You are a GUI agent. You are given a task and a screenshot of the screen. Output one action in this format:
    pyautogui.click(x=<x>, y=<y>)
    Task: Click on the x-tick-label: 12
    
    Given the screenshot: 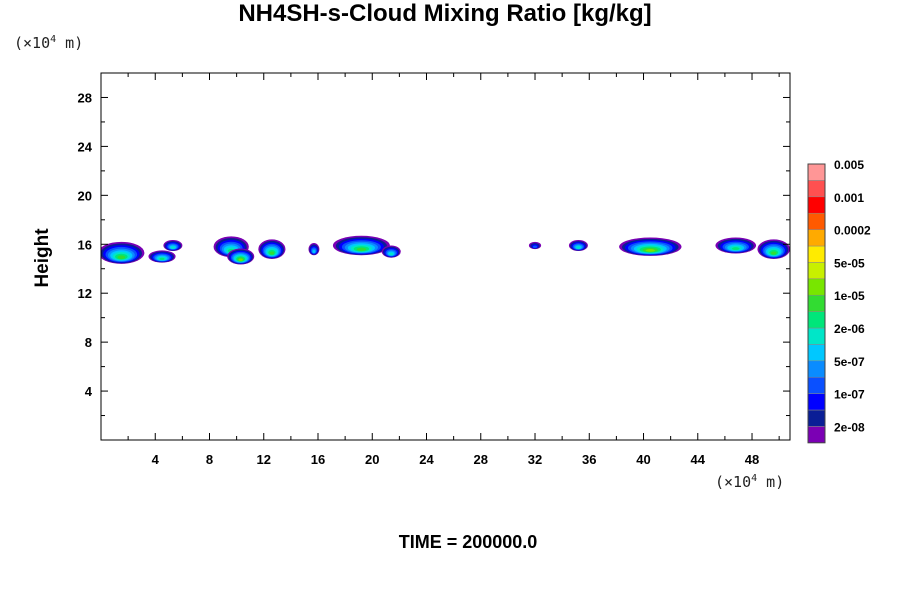 What is the action you would take?
    pyautogui.click(x=264, y=459)
    